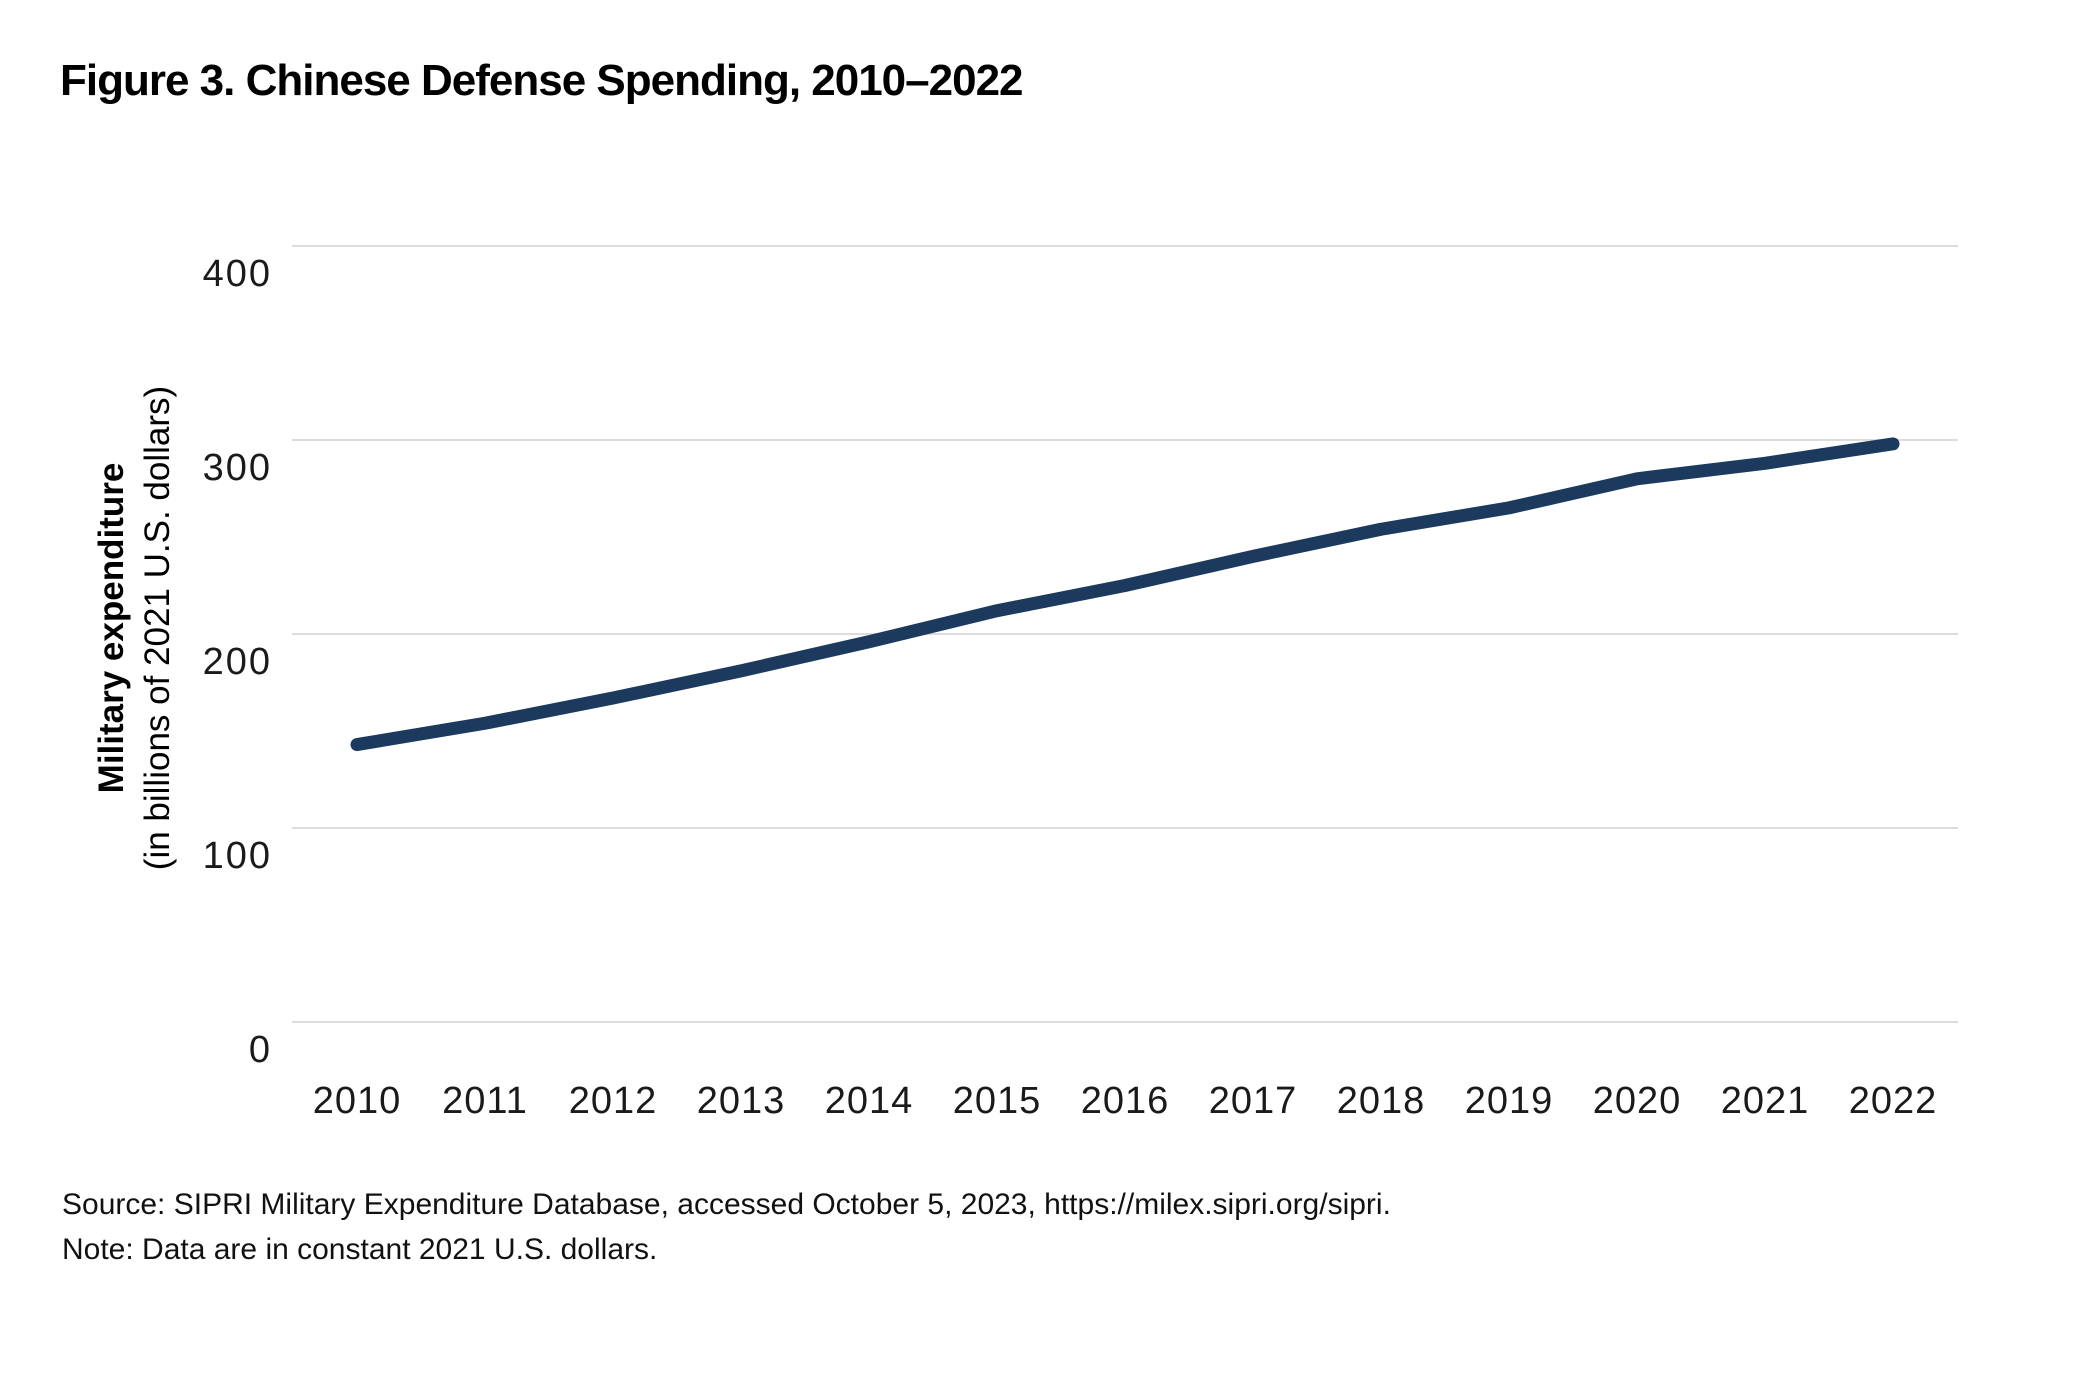  What do you see at coordinates (111, 628) in the screenshot?
I see `y-axis-title-main: Military expenditure` at bounding box center [111, 628].